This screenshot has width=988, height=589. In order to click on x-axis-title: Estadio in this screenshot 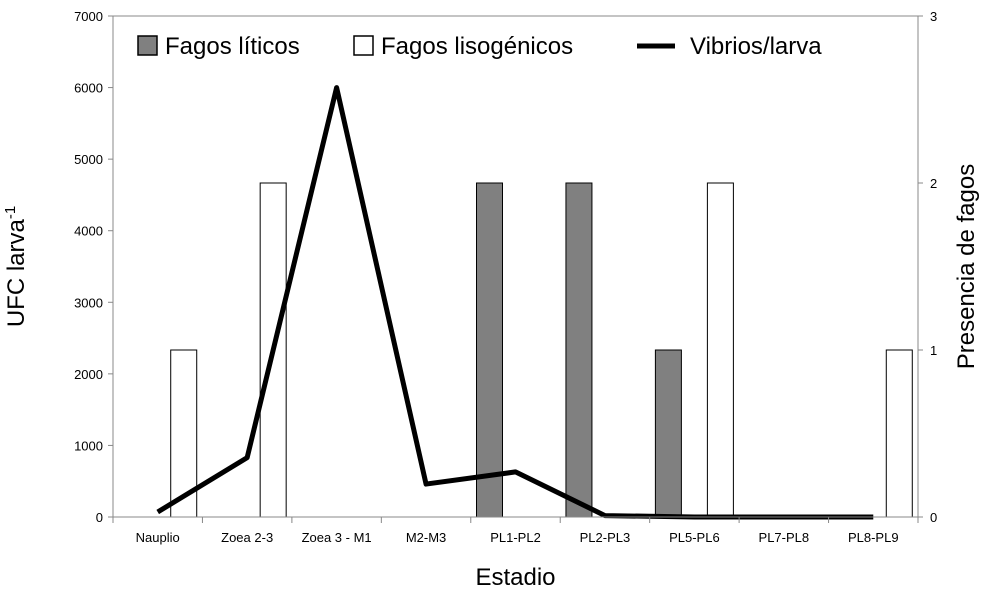, I will do `click(515, 576)`.